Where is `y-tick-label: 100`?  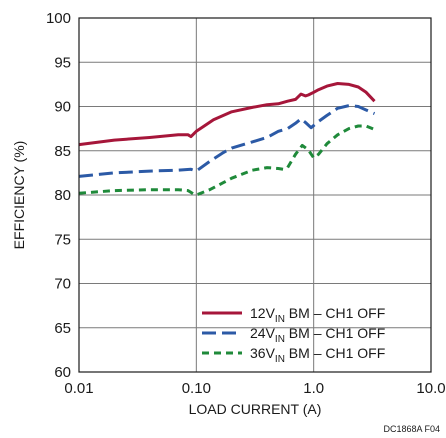
y-tick-label: 100 is located at coordinates (58, 18).